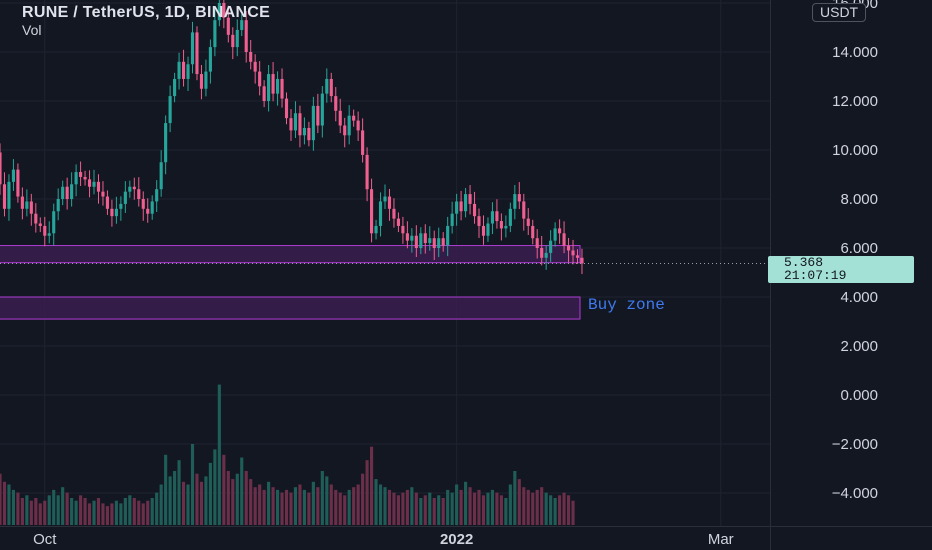 The image size is (932, 550). Describe the element at coordinates (626, 305) in the screenshot. I see `buy-zone-label: Buy zone` at that location.